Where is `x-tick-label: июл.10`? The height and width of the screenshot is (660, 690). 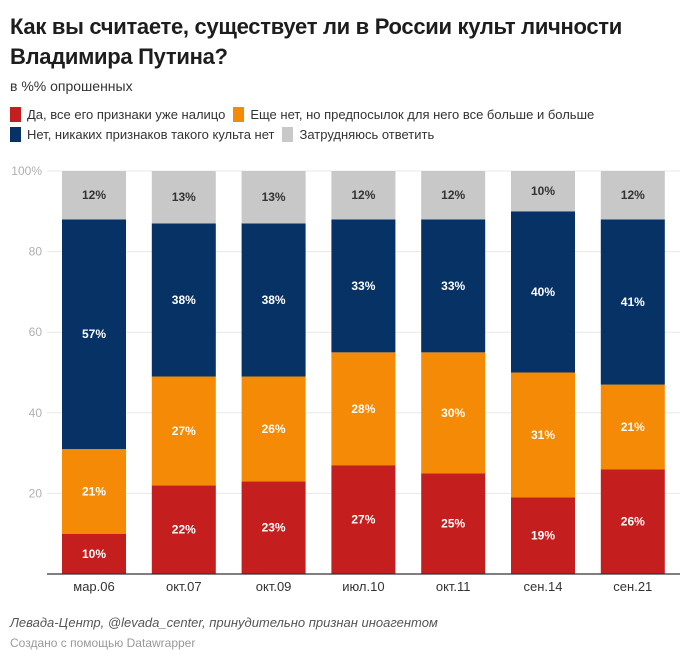
x-tick-label: июл.10 is located at coordinates (363, 586).